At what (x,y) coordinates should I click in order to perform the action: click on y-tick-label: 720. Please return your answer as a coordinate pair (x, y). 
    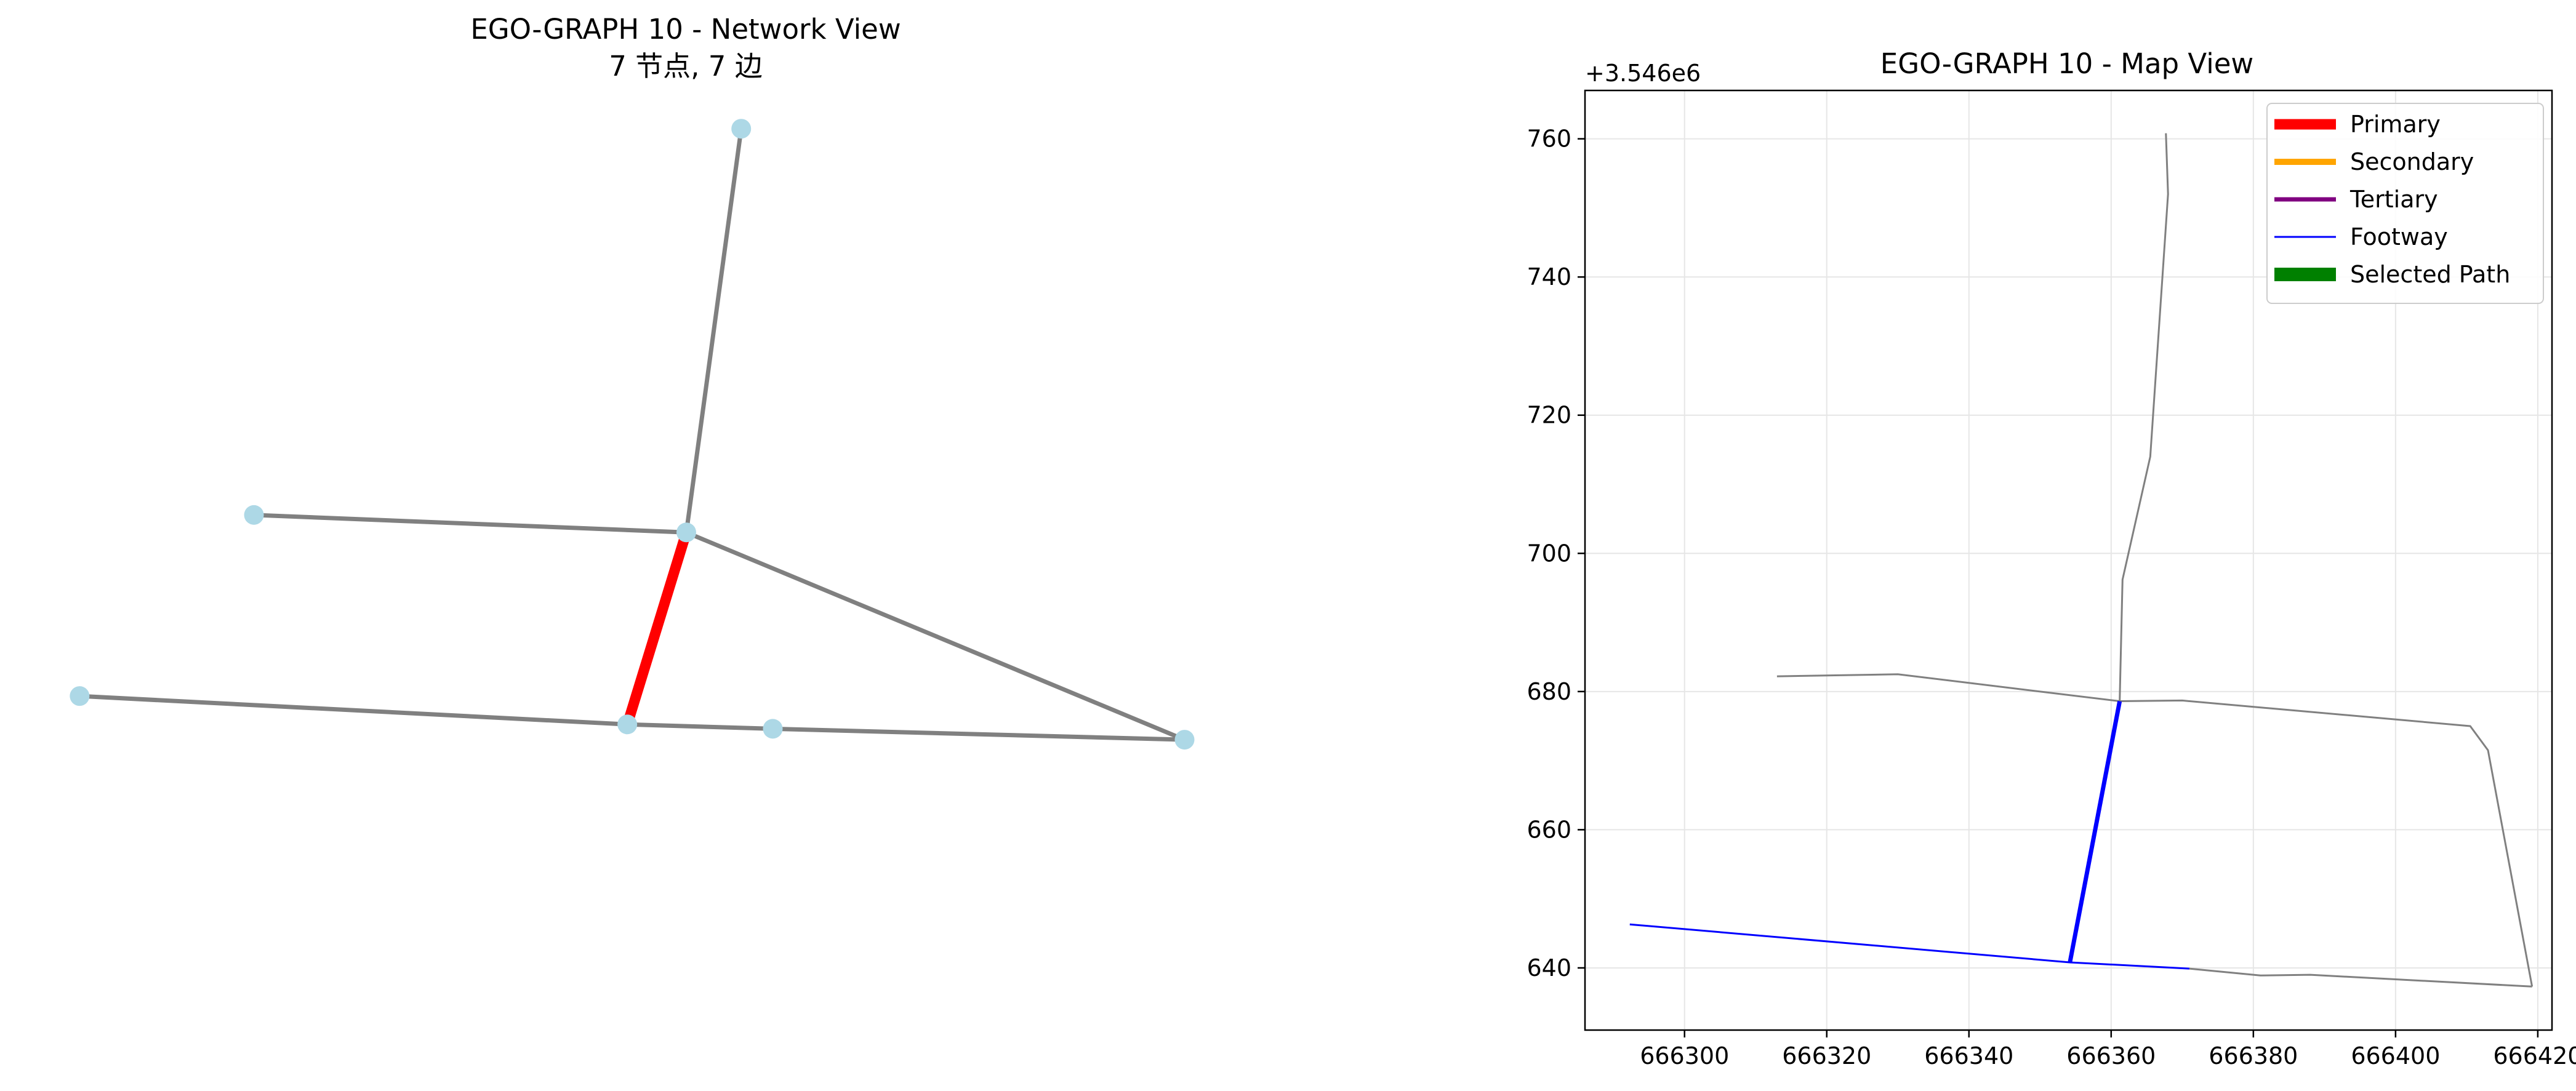
    Looking at the image, I should click on (1549, 415).